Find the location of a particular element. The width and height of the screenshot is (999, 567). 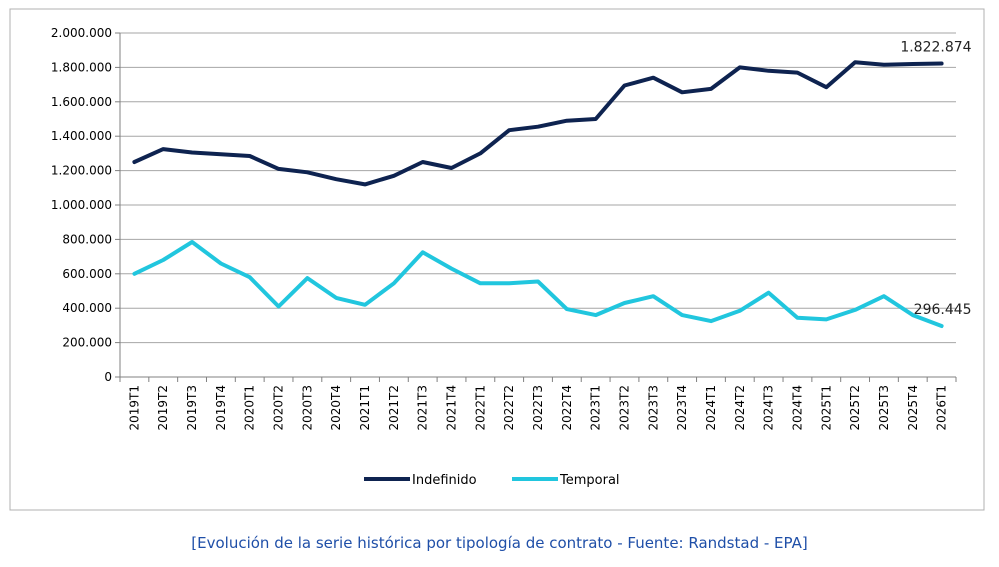

y-tick-label: 1.400.000 is located at coordinates (81, 136).